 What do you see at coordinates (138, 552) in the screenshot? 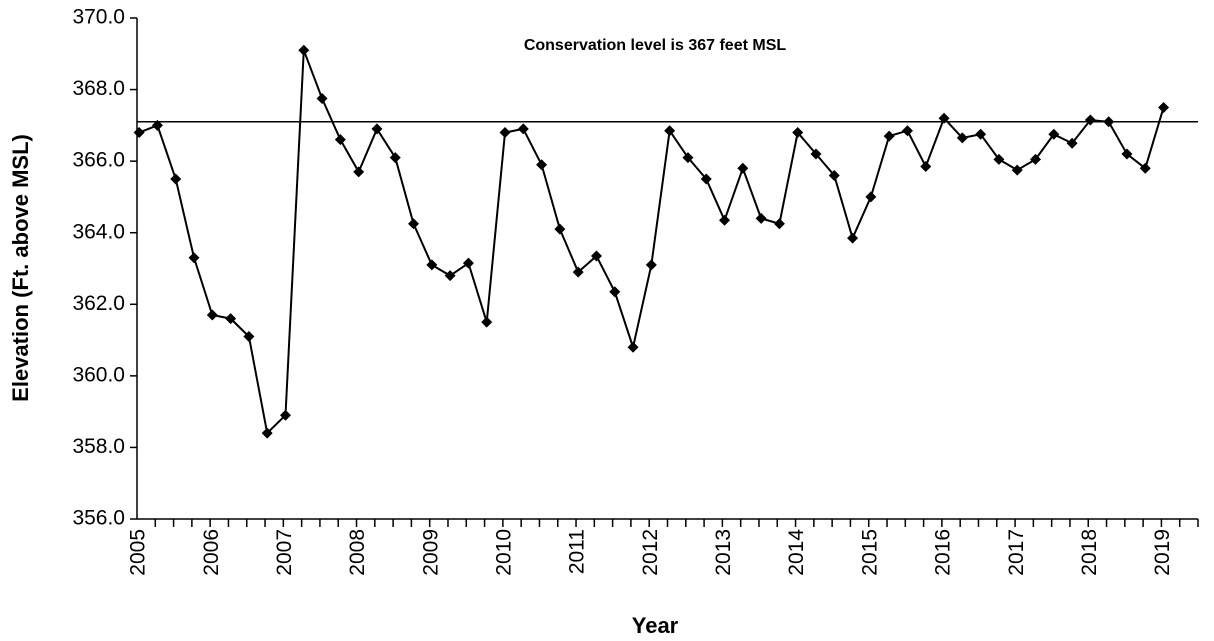
I see `x-tick-label: 2005` at bounding box center [138, 552].